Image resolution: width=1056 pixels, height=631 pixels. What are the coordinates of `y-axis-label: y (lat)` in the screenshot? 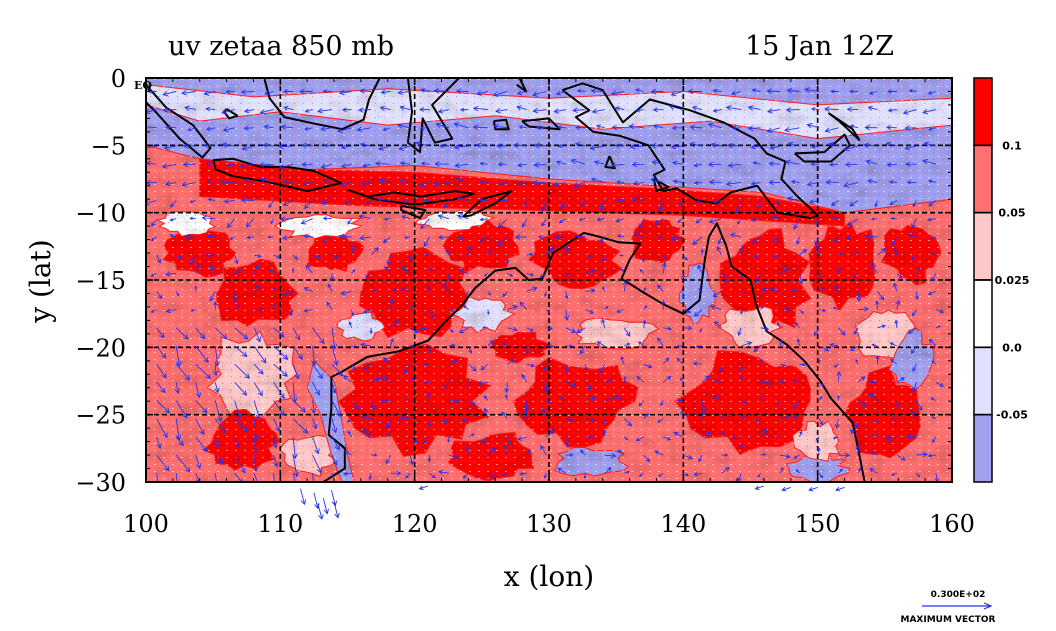 It's located at (40, 281).